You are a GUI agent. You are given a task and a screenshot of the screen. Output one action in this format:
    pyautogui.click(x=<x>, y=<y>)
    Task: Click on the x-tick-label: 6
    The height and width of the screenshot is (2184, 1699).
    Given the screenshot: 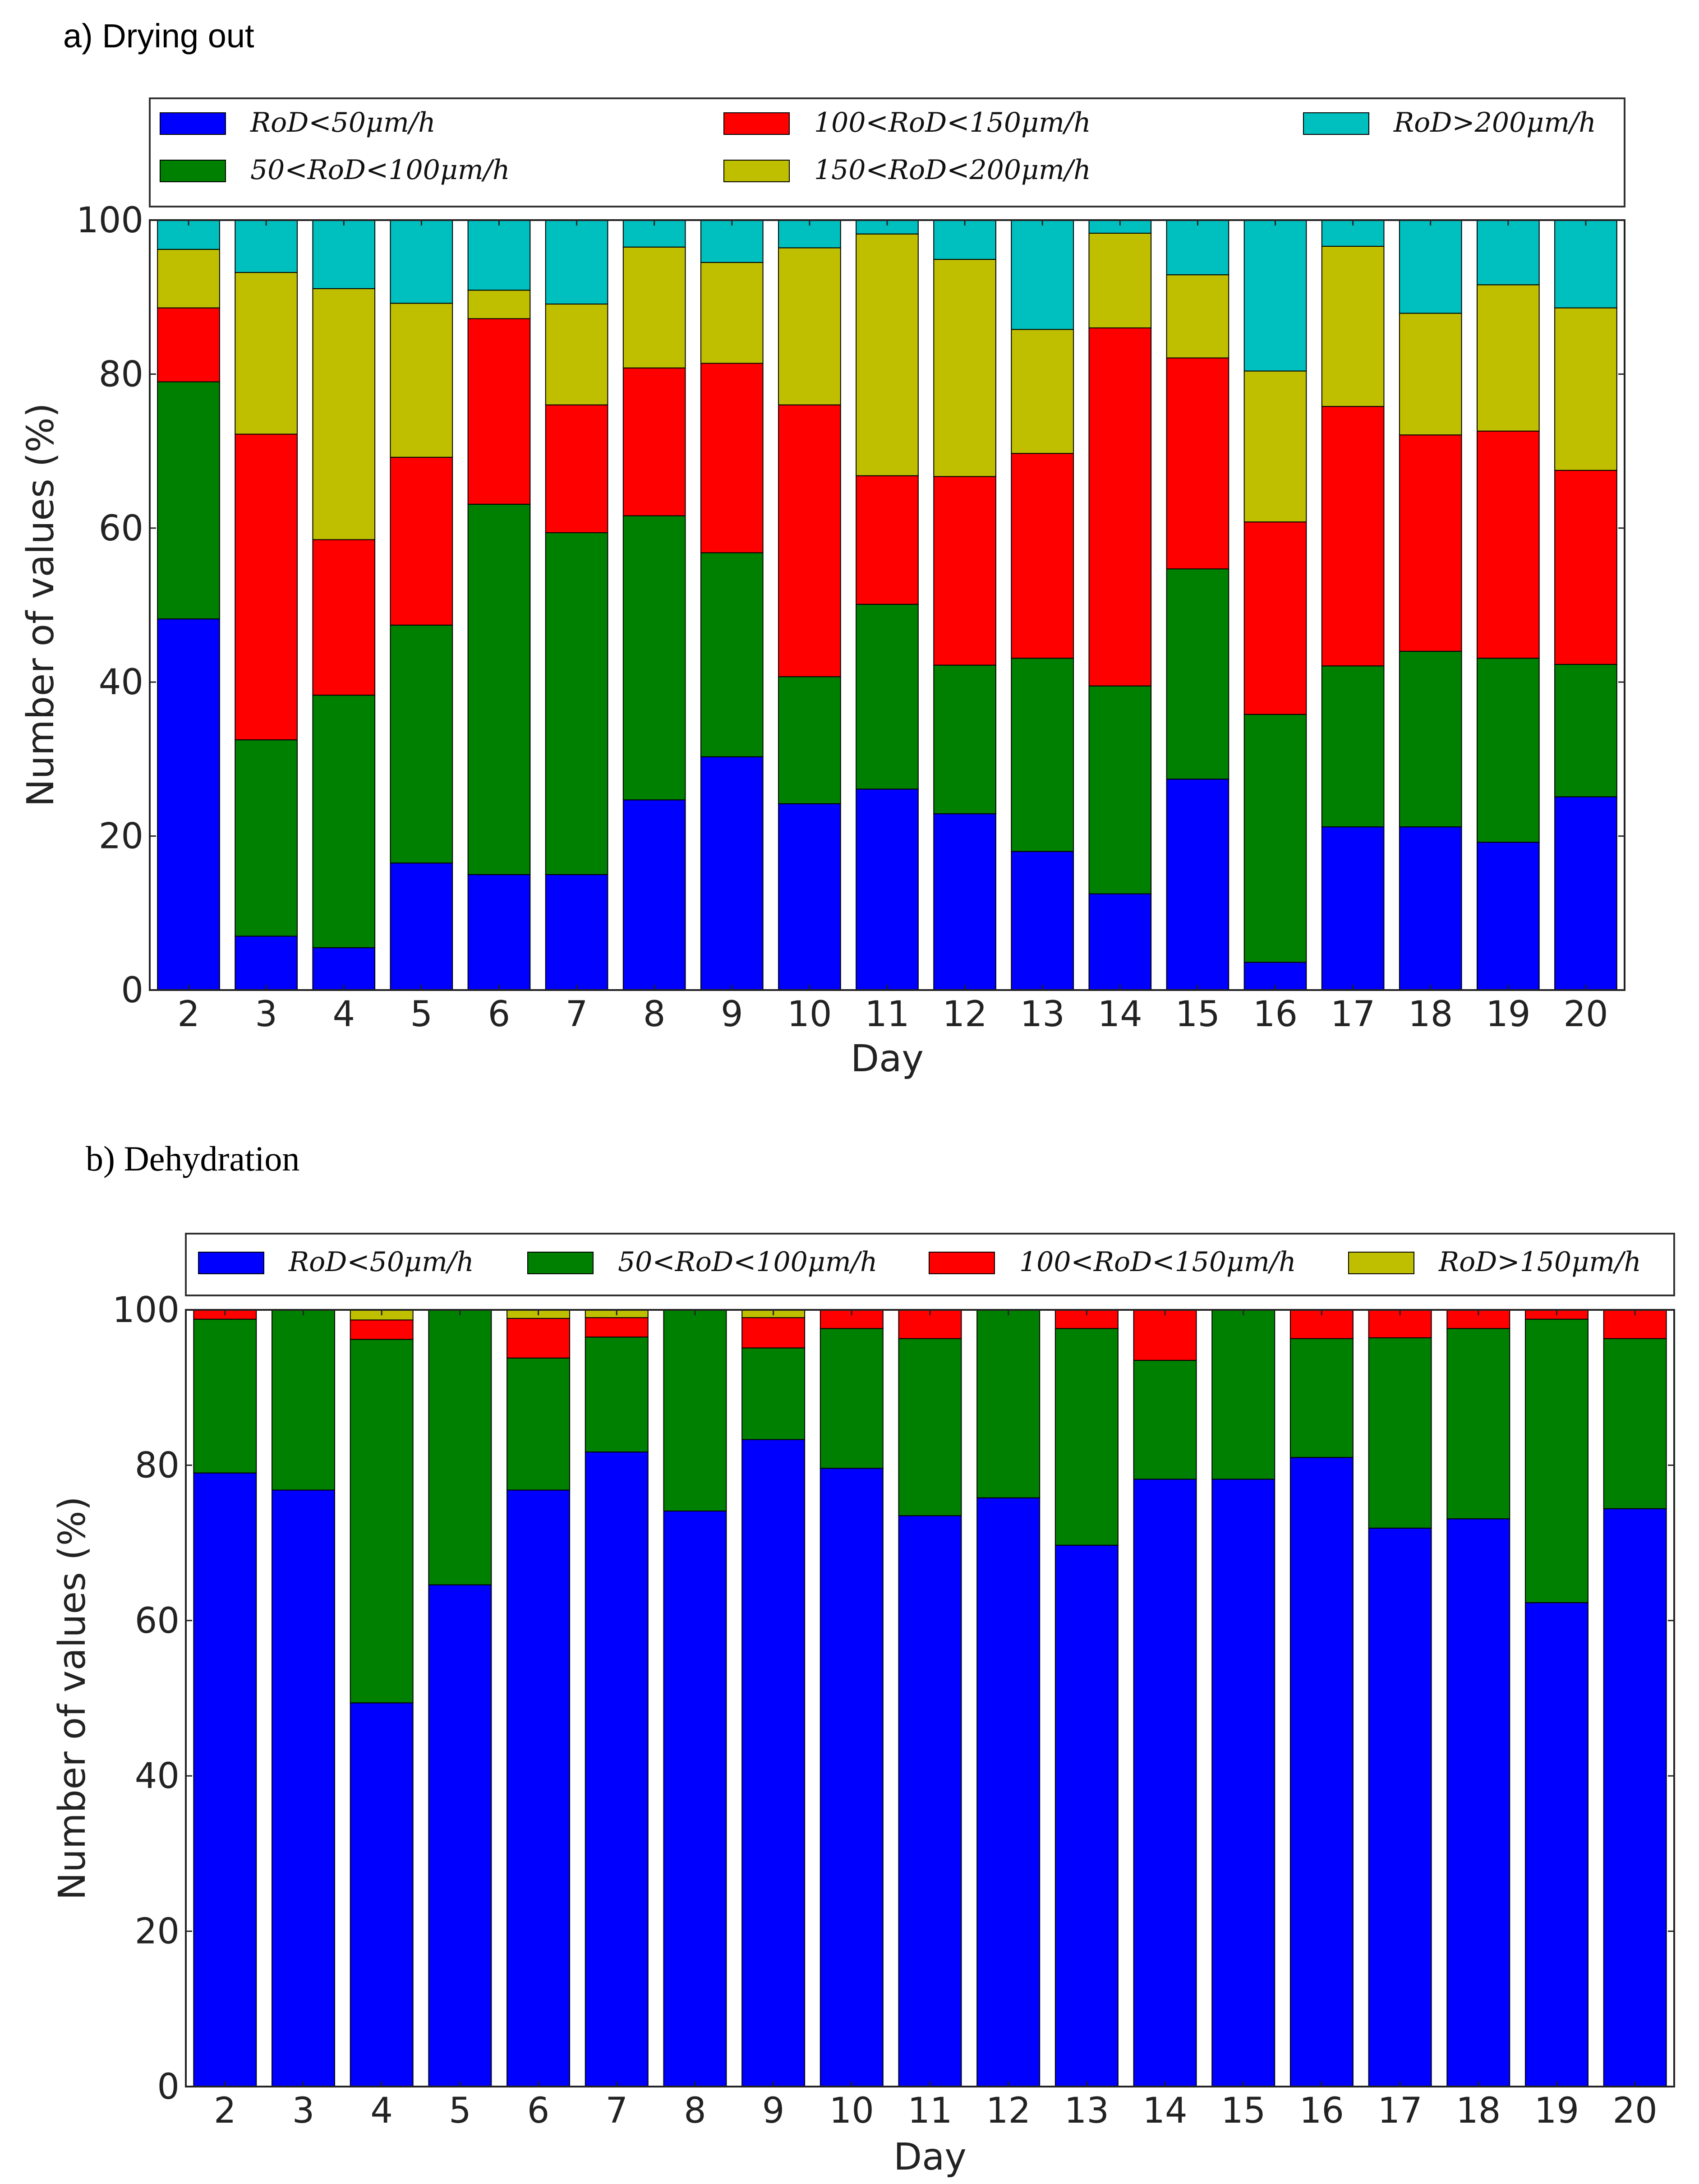 What is the action you would take?
    pyautogui.click(x=499, y=1014)
    